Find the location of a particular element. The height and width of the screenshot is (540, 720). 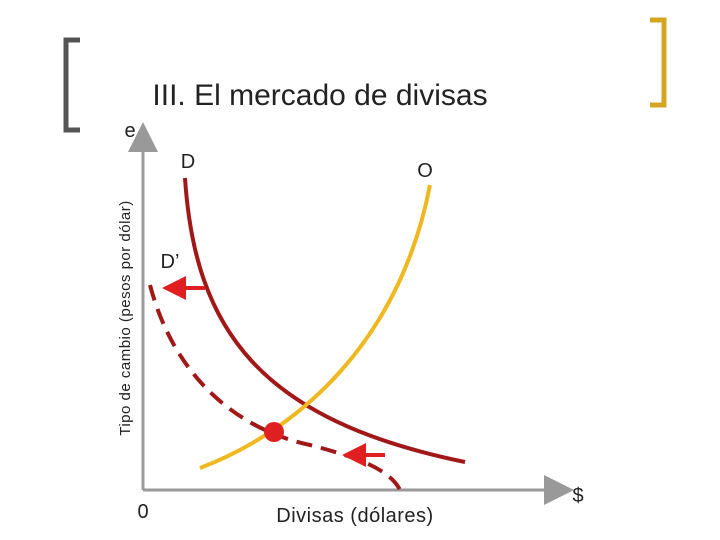

left-bracket is located at coordinates (71, 85).